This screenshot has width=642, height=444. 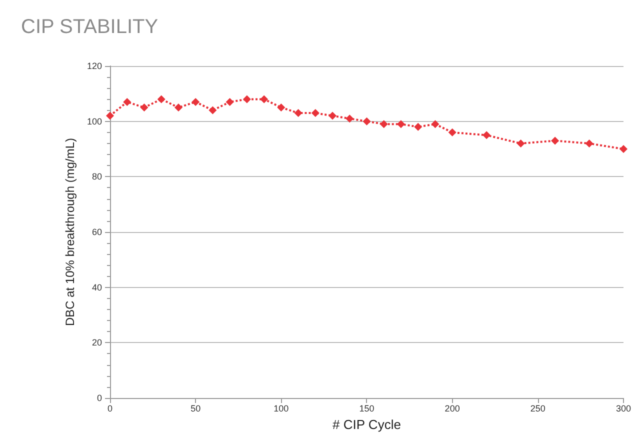 I want to click on y-tick-label: 100, so click(x=94, y=121).